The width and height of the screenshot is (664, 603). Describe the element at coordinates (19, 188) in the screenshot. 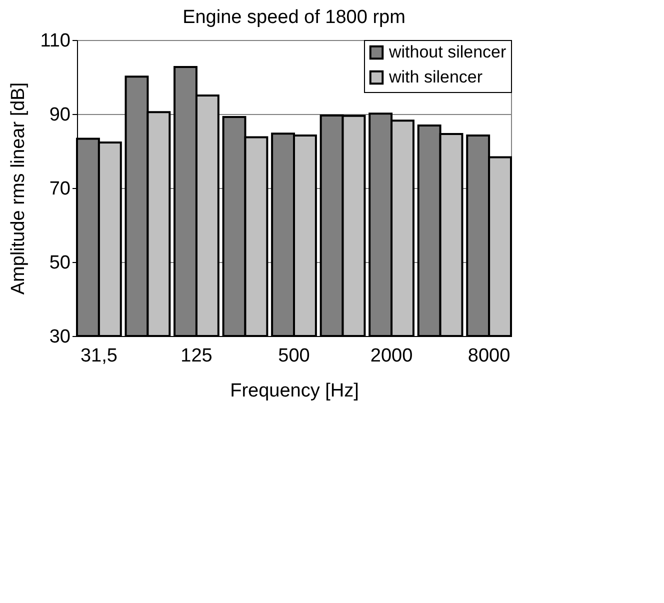

I see `y-axis-title: Amplitude rms linear [dB]` at that location.